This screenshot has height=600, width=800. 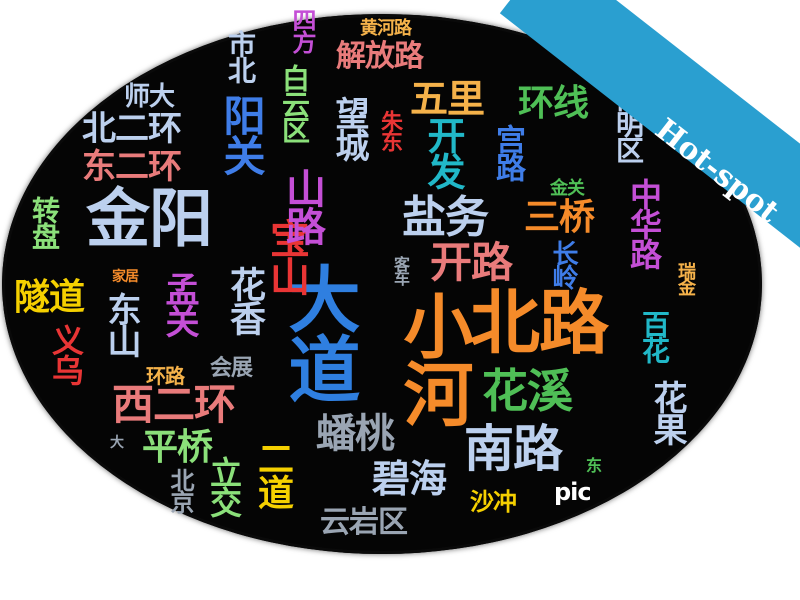 What do you see at coordinates (66, 354) in the screenshot?
I see `word: 义乌` at bounding box center [66, 354].